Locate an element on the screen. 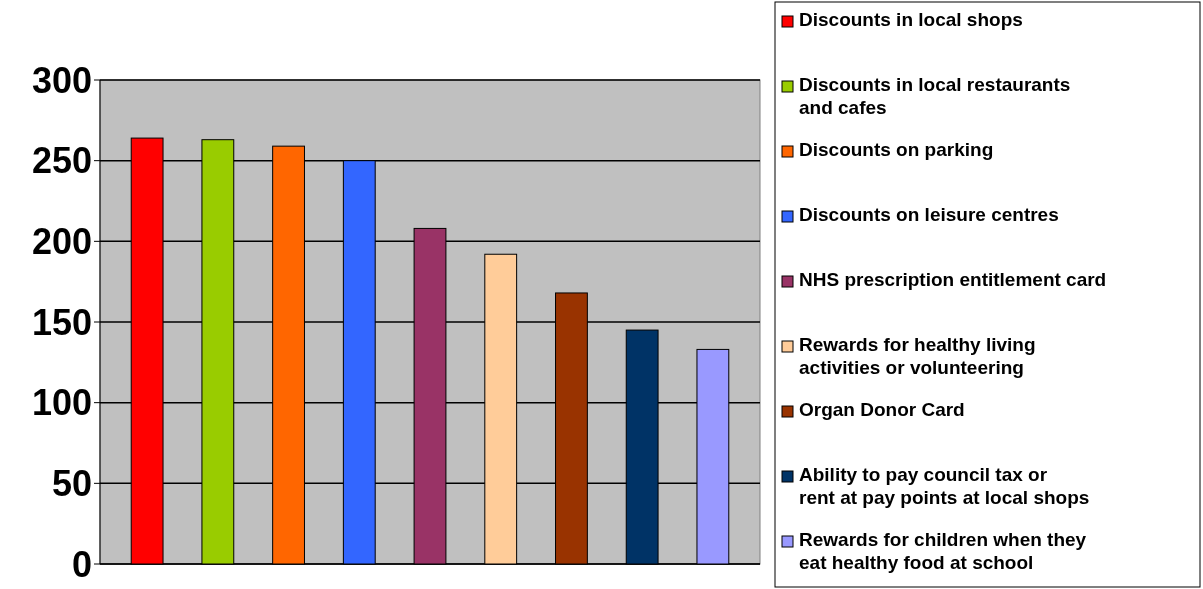  y-tick-label: 150 is located at coordinates (61, 322).